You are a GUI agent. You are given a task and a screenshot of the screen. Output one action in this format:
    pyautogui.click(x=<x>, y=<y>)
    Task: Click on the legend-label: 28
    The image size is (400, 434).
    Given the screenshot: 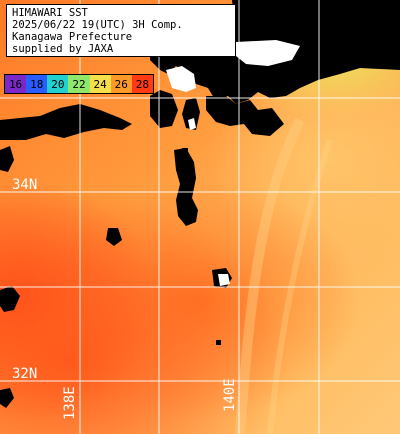 What is the action you would take?
    pyautogui.click(x=142, y=84)
    